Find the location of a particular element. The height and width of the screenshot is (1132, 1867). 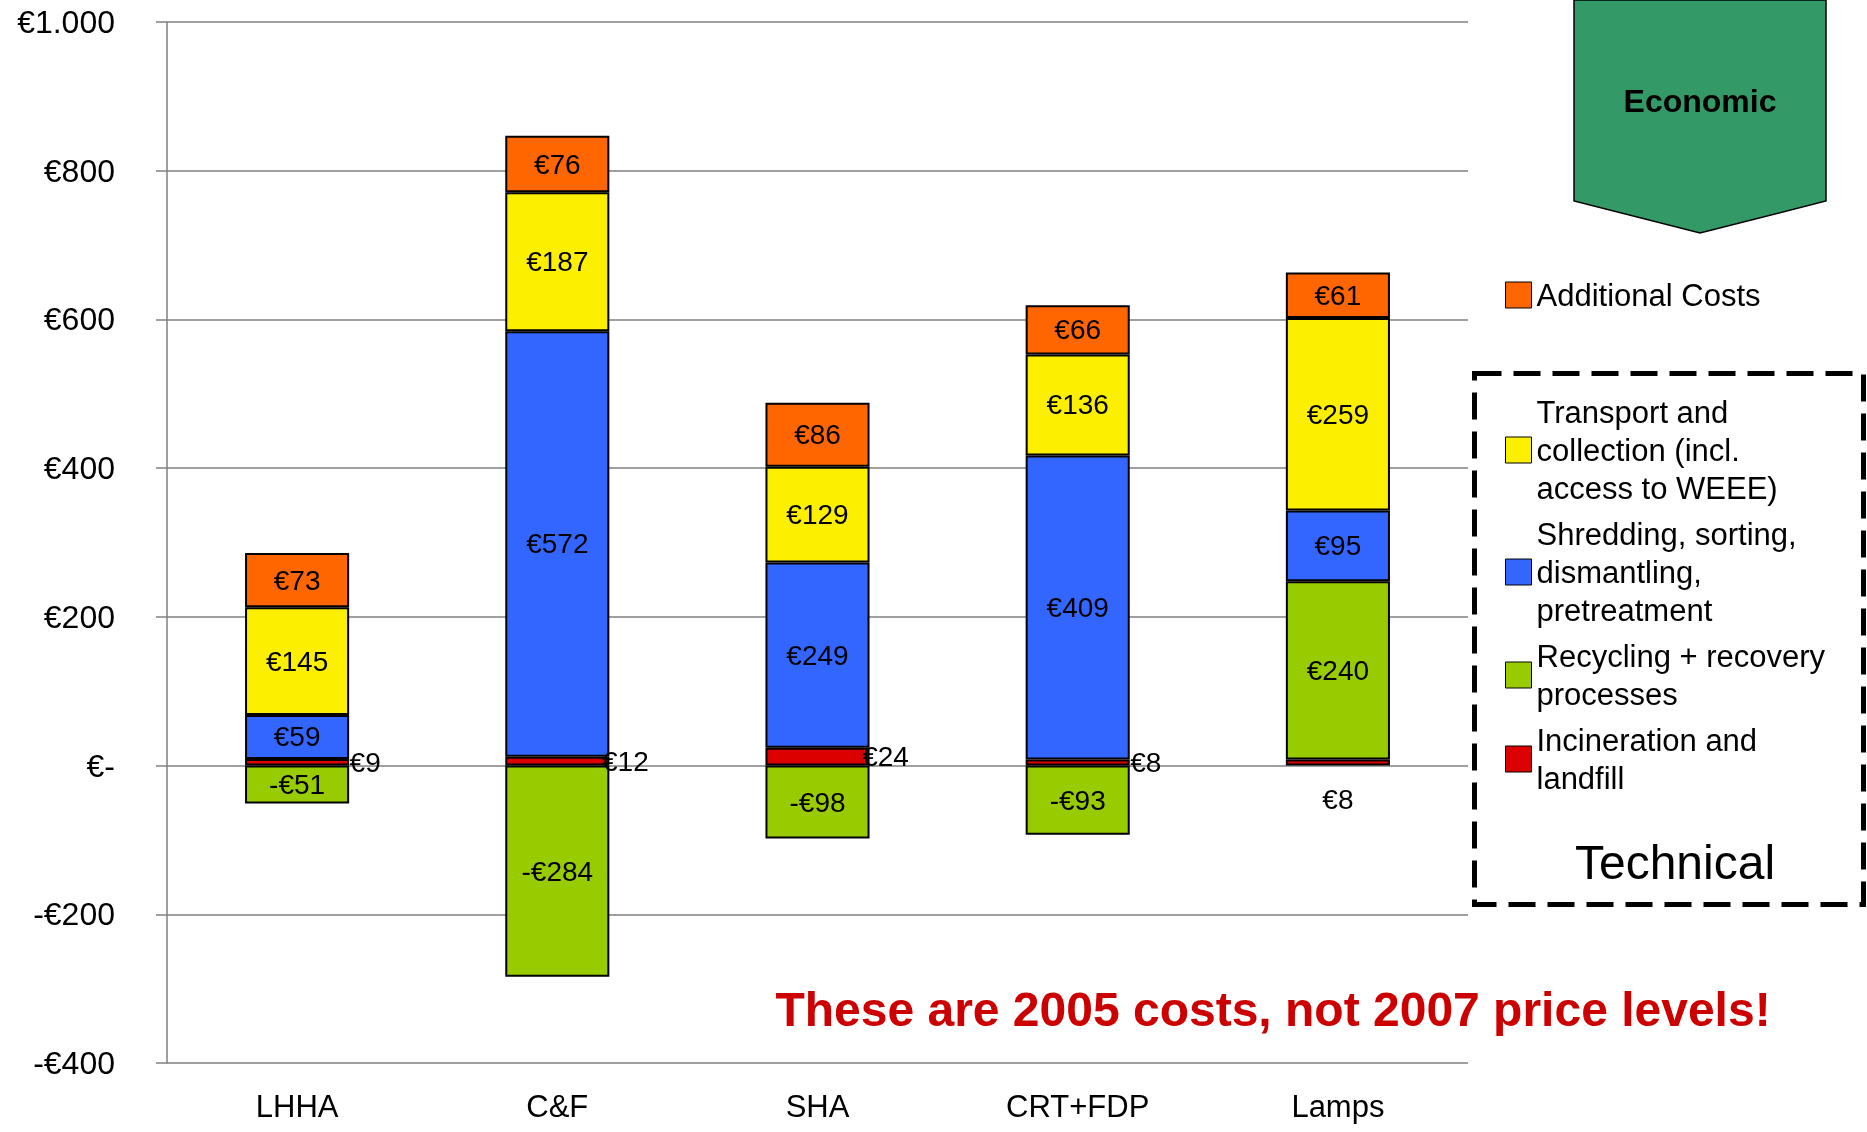

x-tick-label: SHA is located at coordinates (817, 1106).